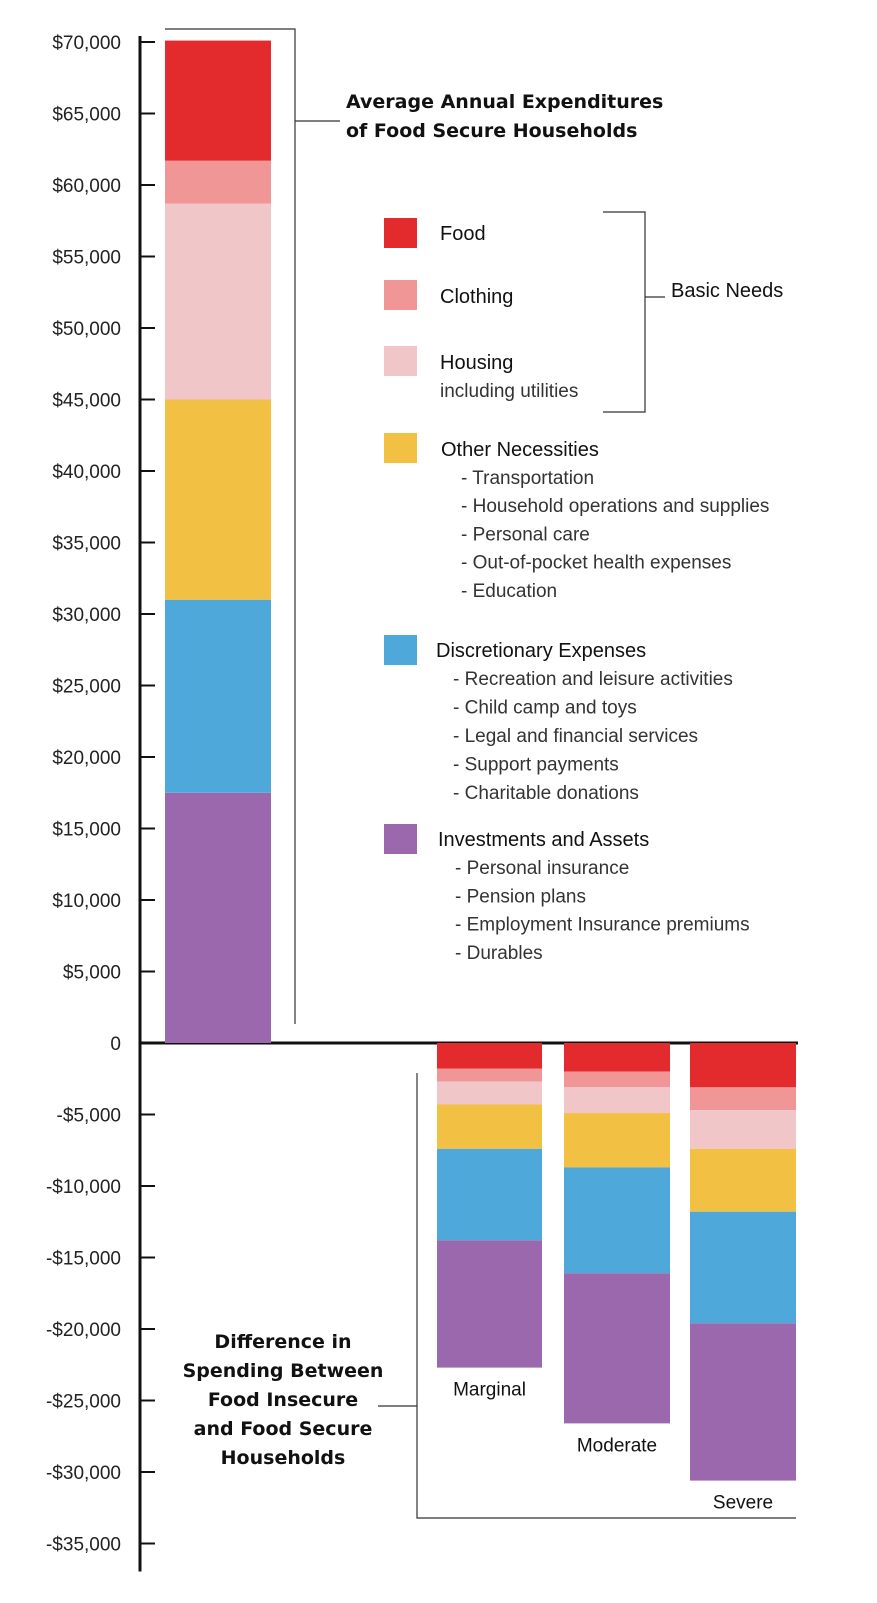  I want to click on difference-bracket, so click(606, 1296).